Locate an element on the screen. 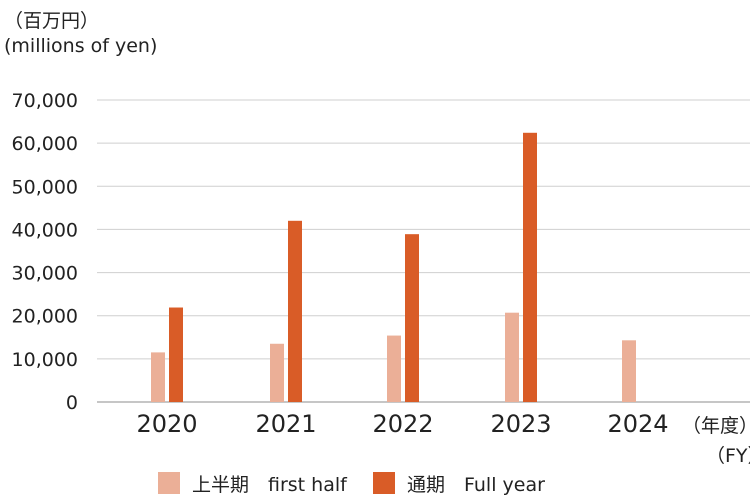 The height and width of the screenshot is (500, 750). y-tick-label: 20,000 is located at coordinates (45, 317).